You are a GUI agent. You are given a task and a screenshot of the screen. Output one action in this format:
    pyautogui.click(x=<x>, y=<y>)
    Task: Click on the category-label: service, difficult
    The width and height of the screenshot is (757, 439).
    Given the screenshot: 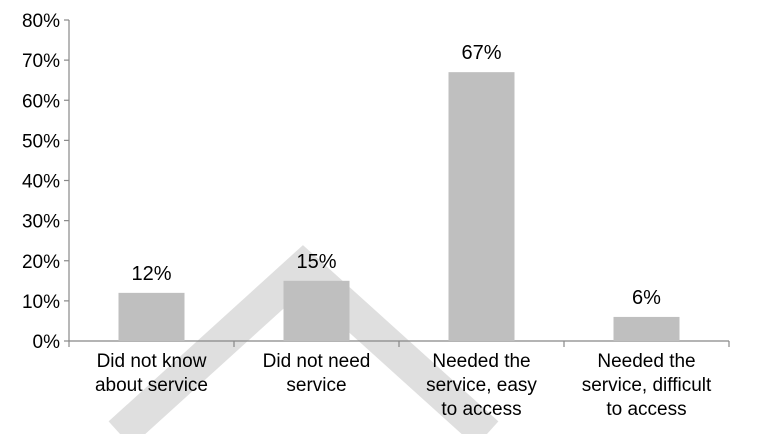 What is the action you would take?
    pyautogui.click(x=647, y=385)
    